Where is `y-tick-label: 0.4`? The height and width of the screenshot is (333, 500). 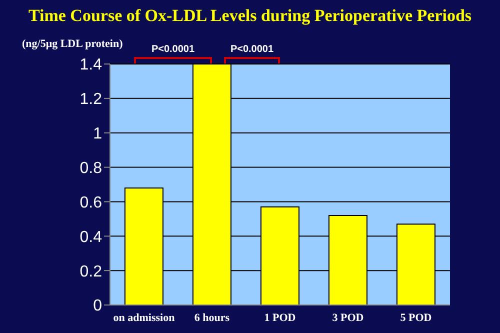 y-tick-label: 0.4 is located at coordinates (91, 237).